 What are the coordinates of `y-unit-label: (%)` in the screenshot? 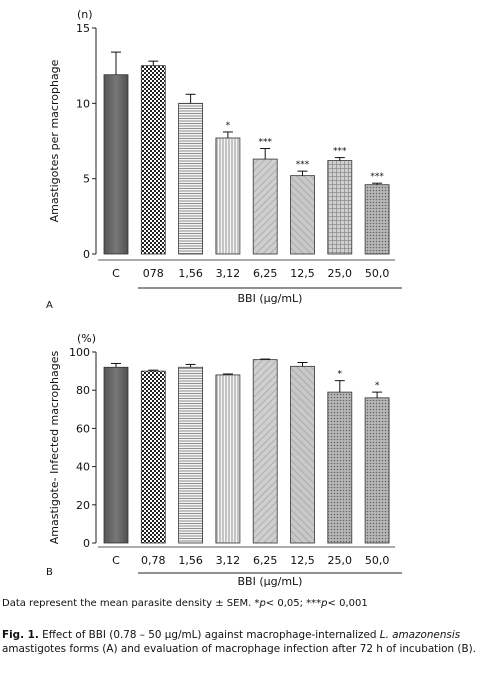 It's located at (86, 338).